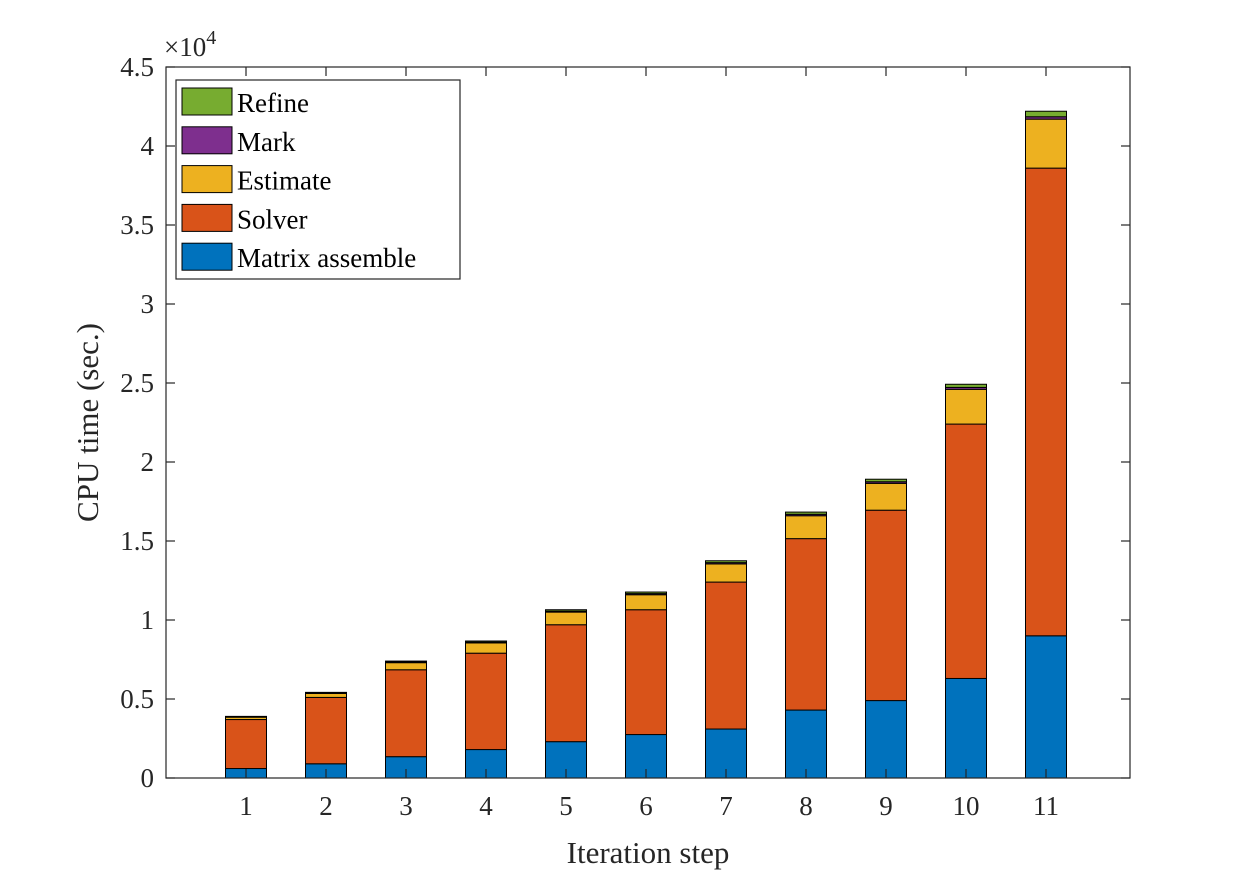 The height and width of the screenshot is (875, 1250). I want to click on x-tick-label: 11, so click(1046, 806).